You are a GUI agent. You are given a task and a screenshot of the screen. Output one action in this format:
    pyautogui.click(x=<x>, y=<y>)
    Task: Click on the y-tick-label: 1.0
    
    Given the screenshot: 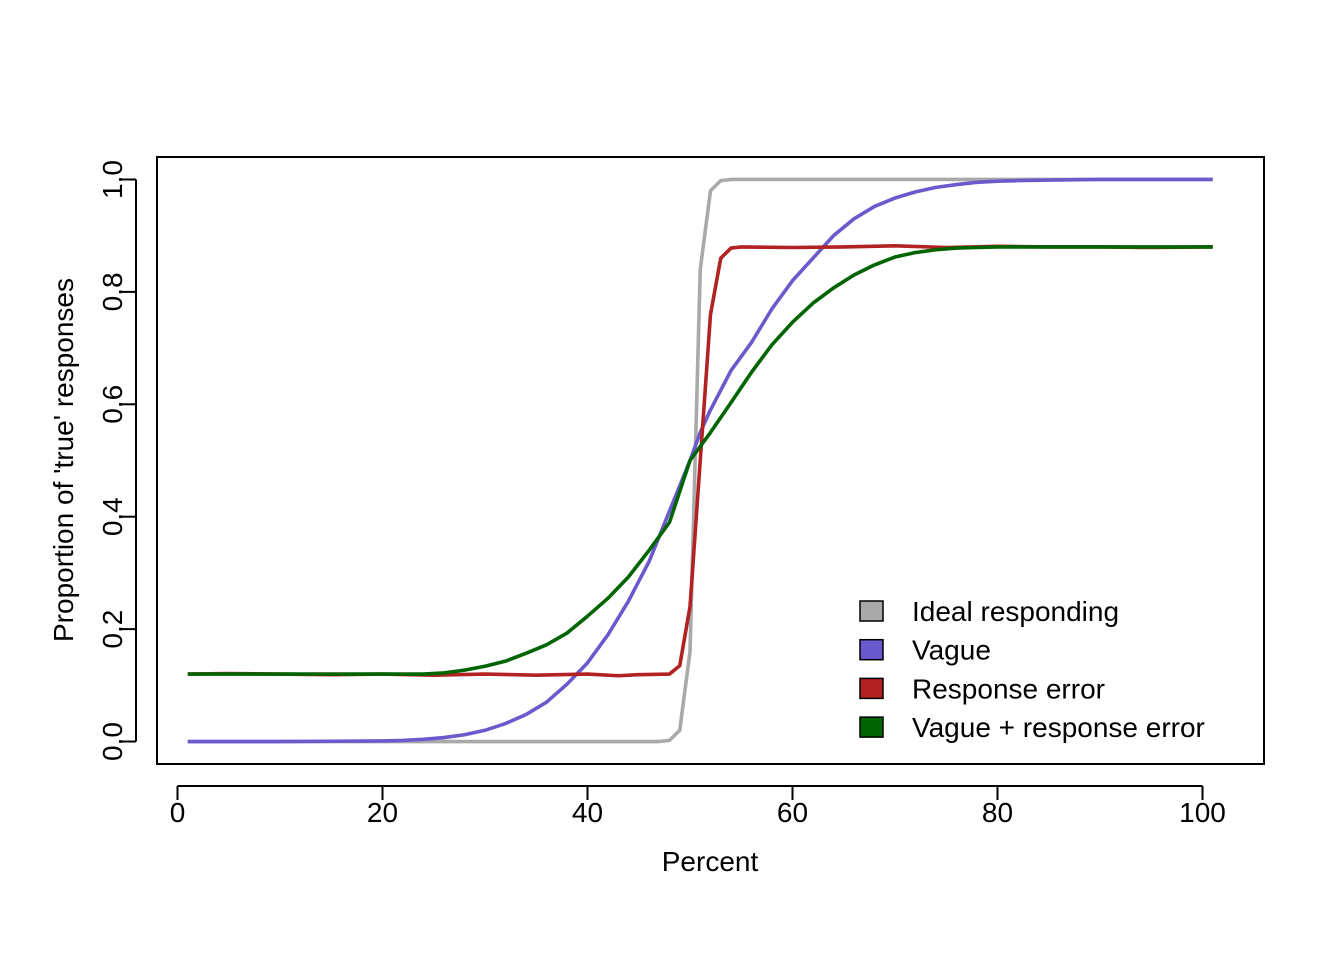 What is the action you would take?
    pyautogui.click(x=112, y=179)
    